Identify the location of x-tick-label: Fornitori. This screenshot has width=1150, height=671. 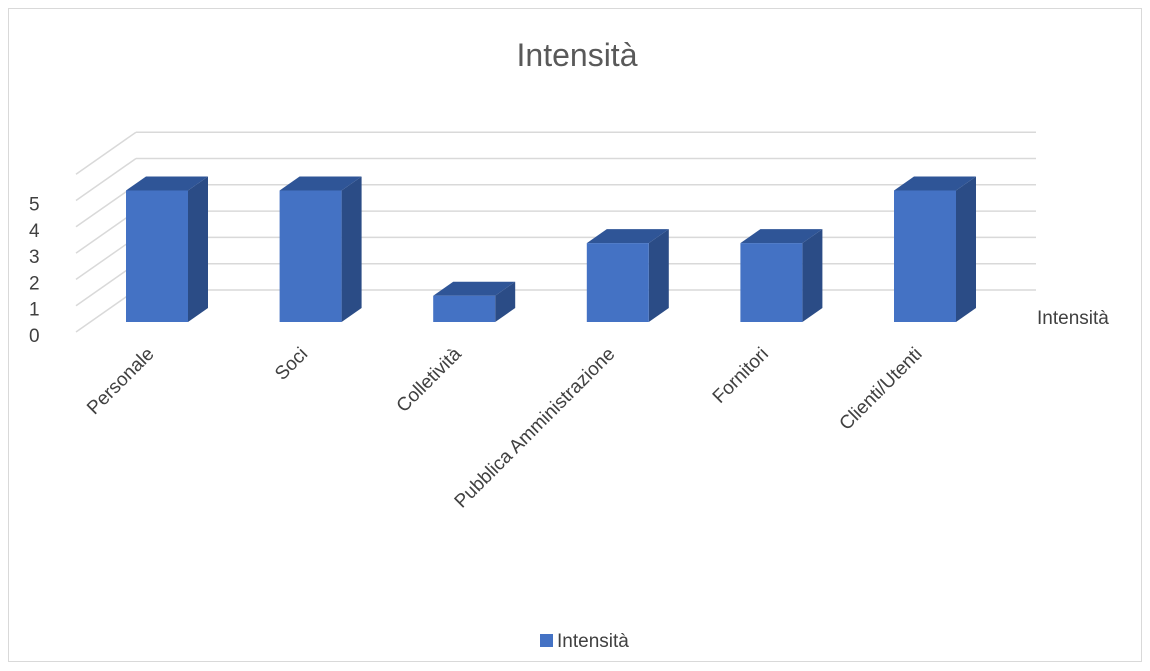
(741, 376).